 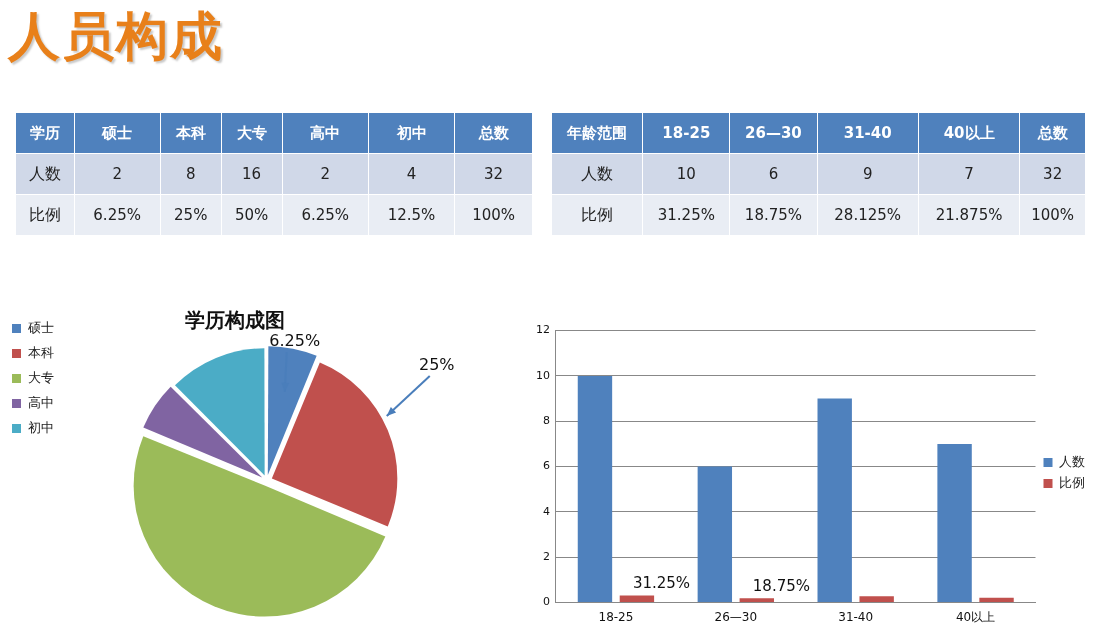 What do you see at coordinates (411, 133) in the screenshot?
I see `category-label: 初中` at bounding box center [411, 133].